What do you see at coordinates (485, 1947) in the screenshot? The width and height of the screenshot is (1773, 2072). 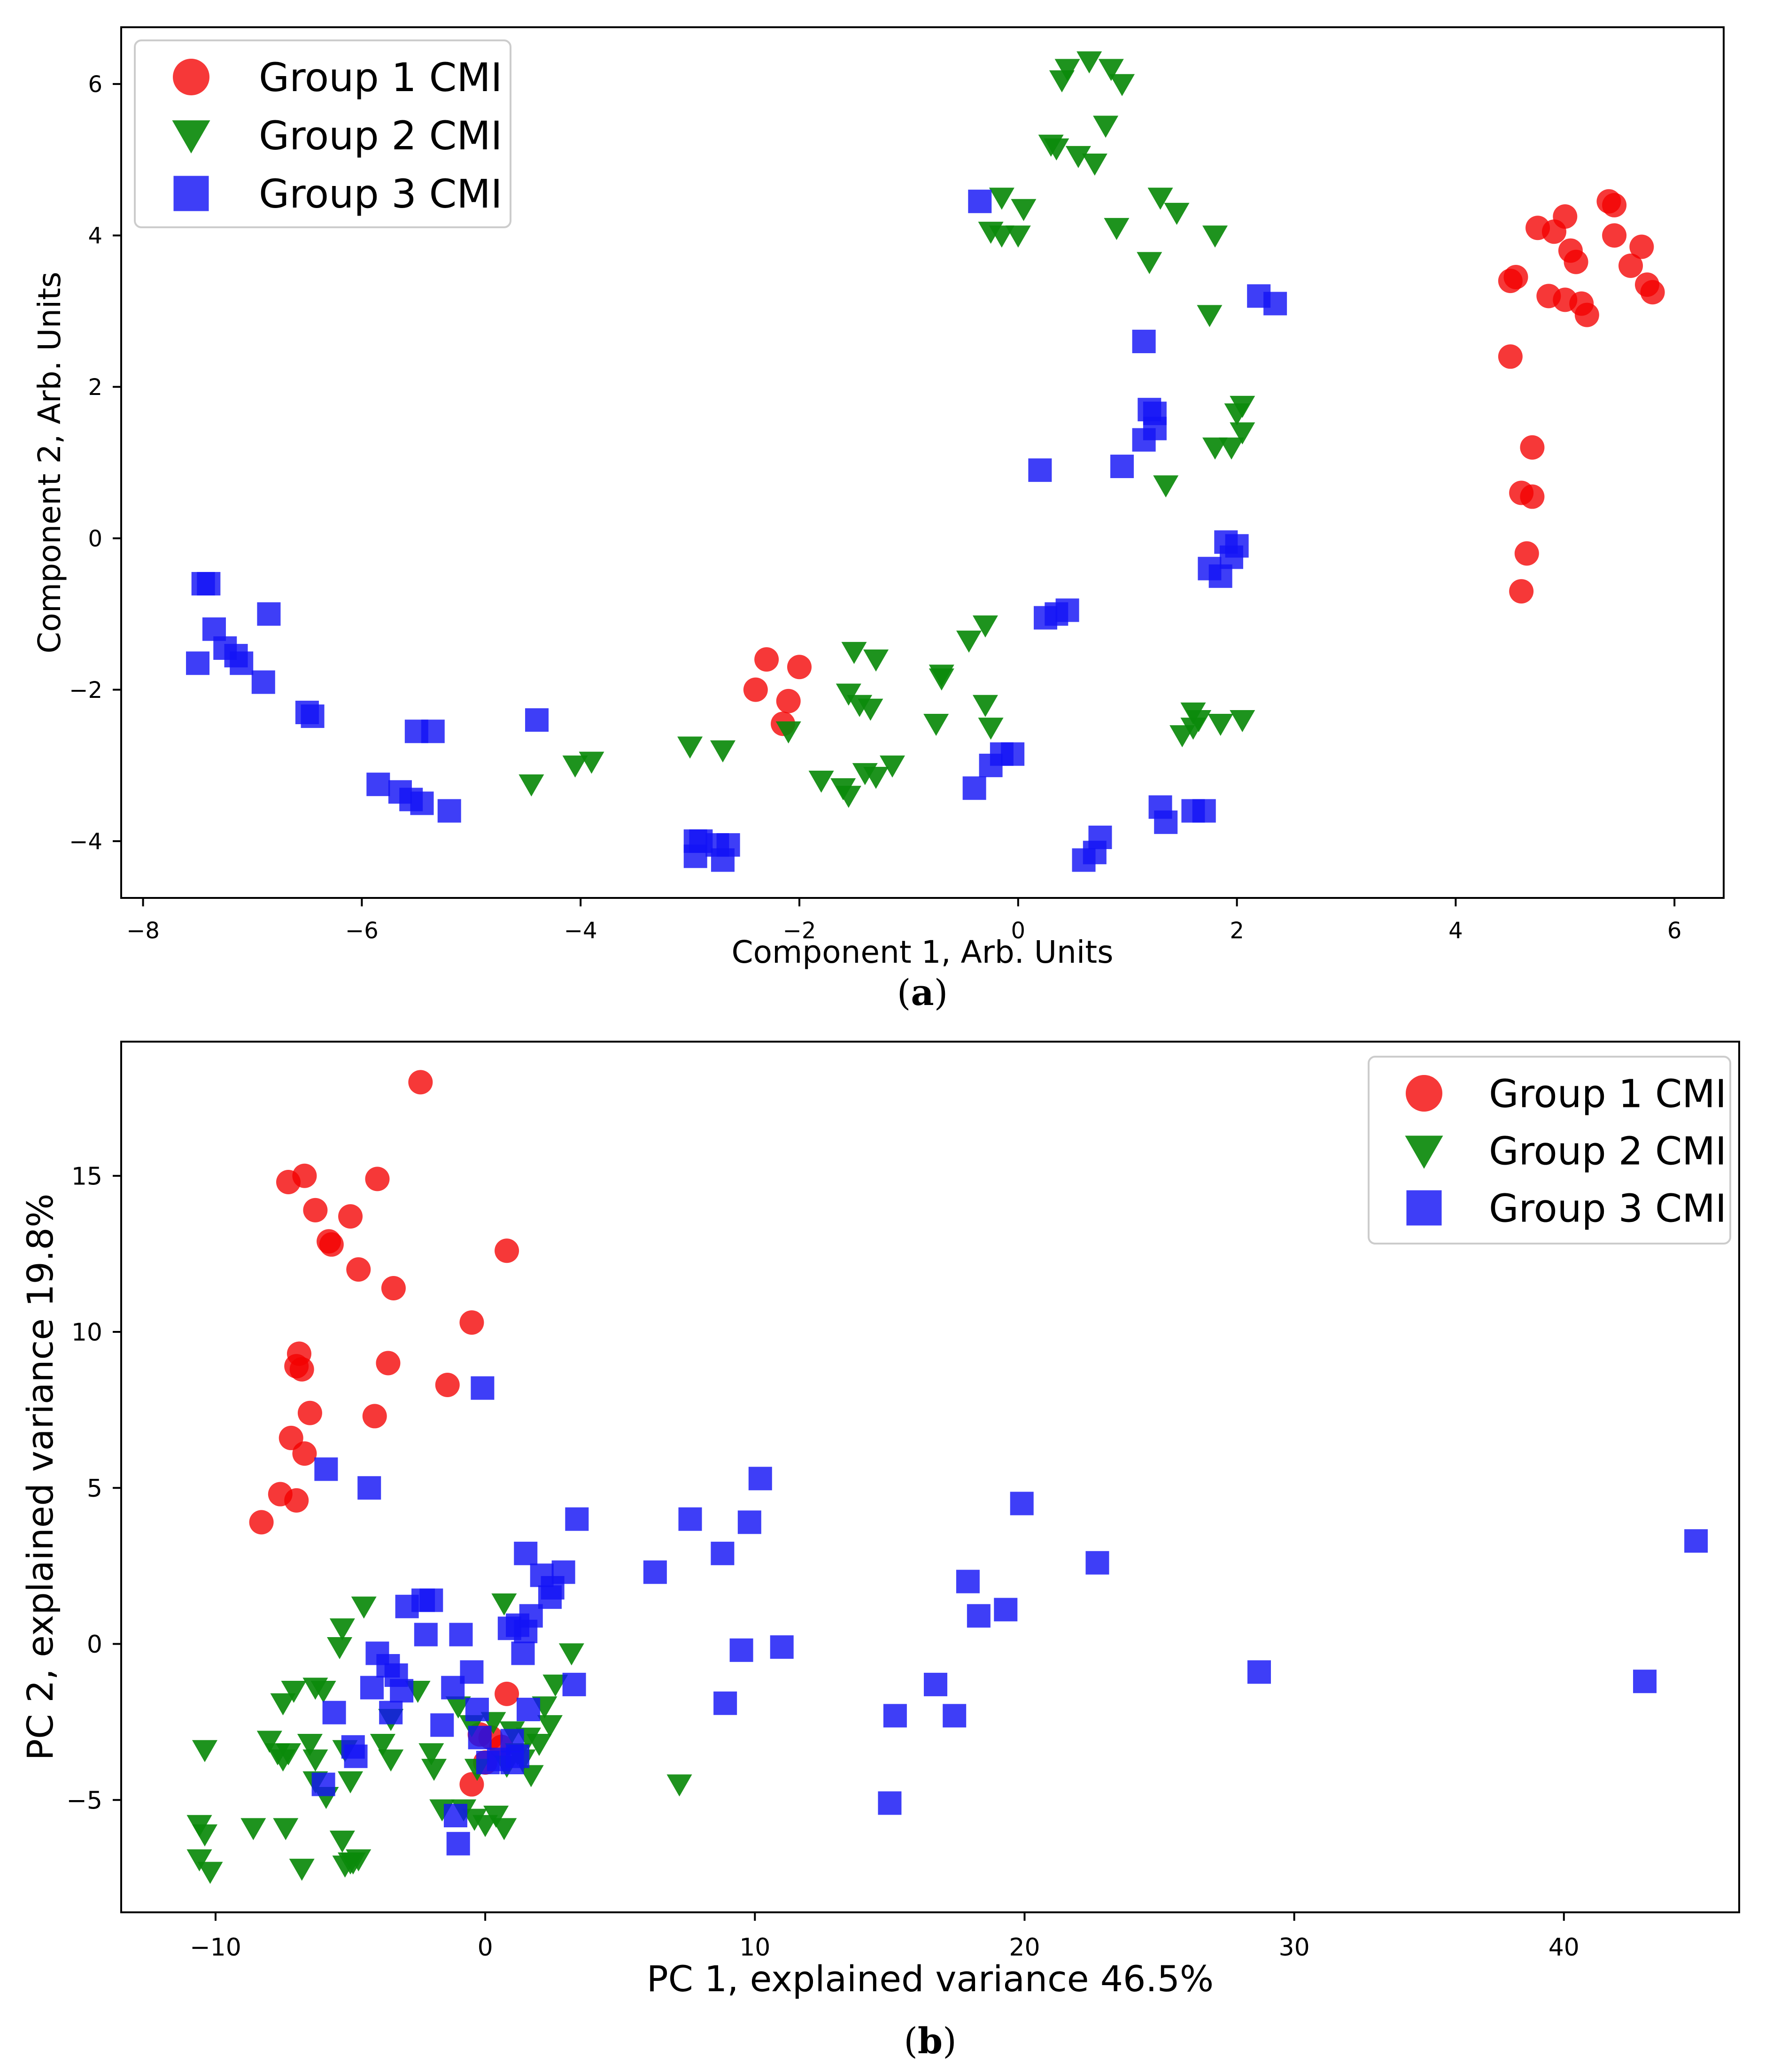 I see `x-tick-label-b: 0` at bounding box center [485, 1947].